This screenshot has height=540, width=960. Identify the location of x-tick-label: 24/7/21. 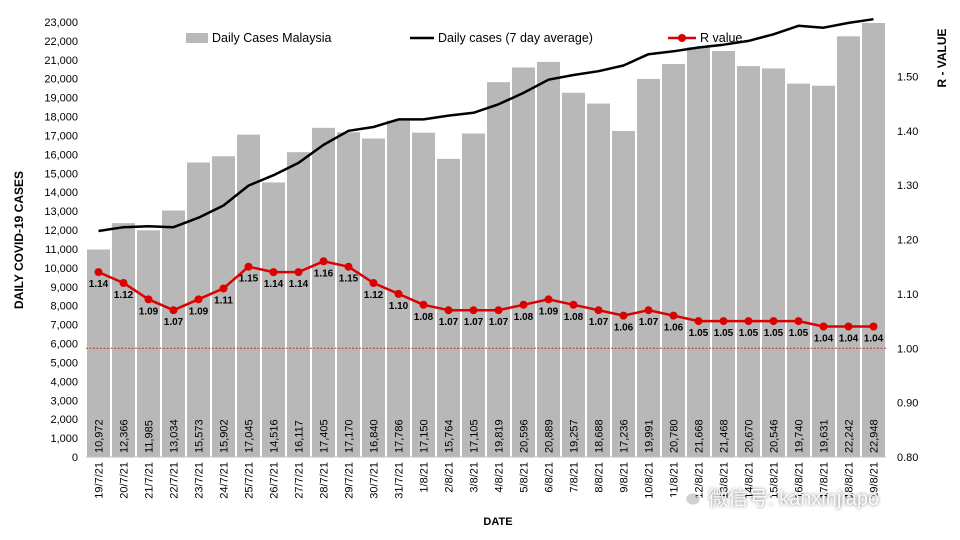
(225, 480).